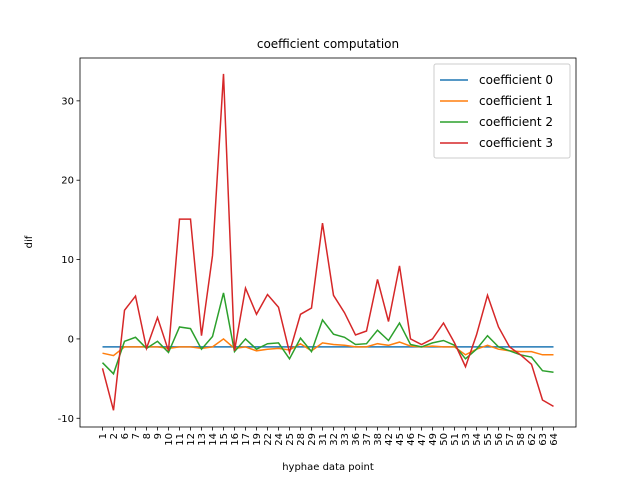 This screenshot has height=484, width=640. I want to click on y-tick-label: 30, so click(67, 101).